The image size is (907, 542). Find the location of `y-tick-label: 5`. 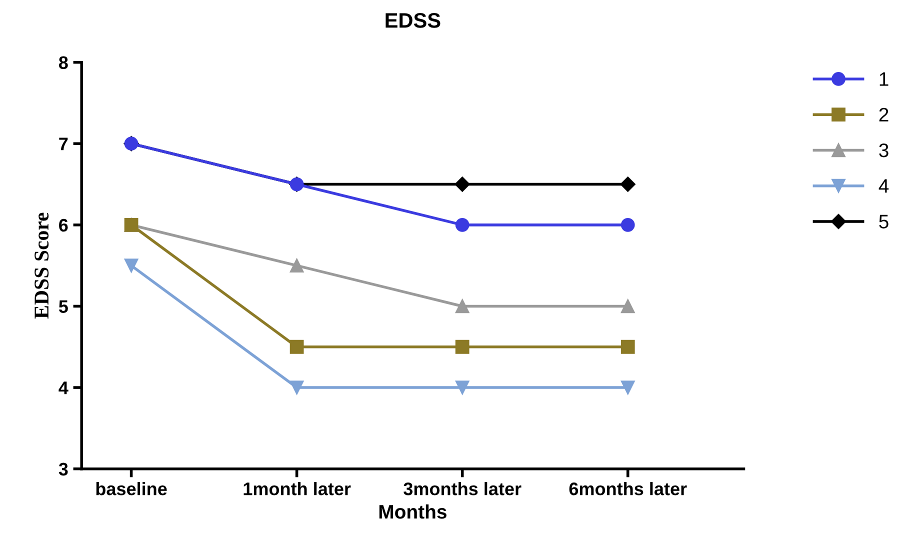

y-tick-label: 5 is located at coordinates (63, 306).